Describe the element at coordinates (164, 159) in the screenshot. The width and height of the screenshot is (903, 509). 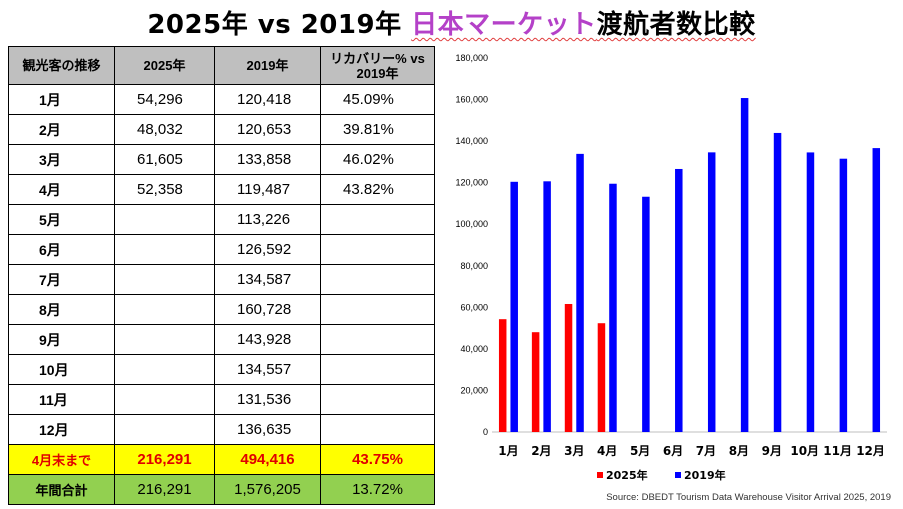
I see `value-2025-cell: 61,605` at that location.